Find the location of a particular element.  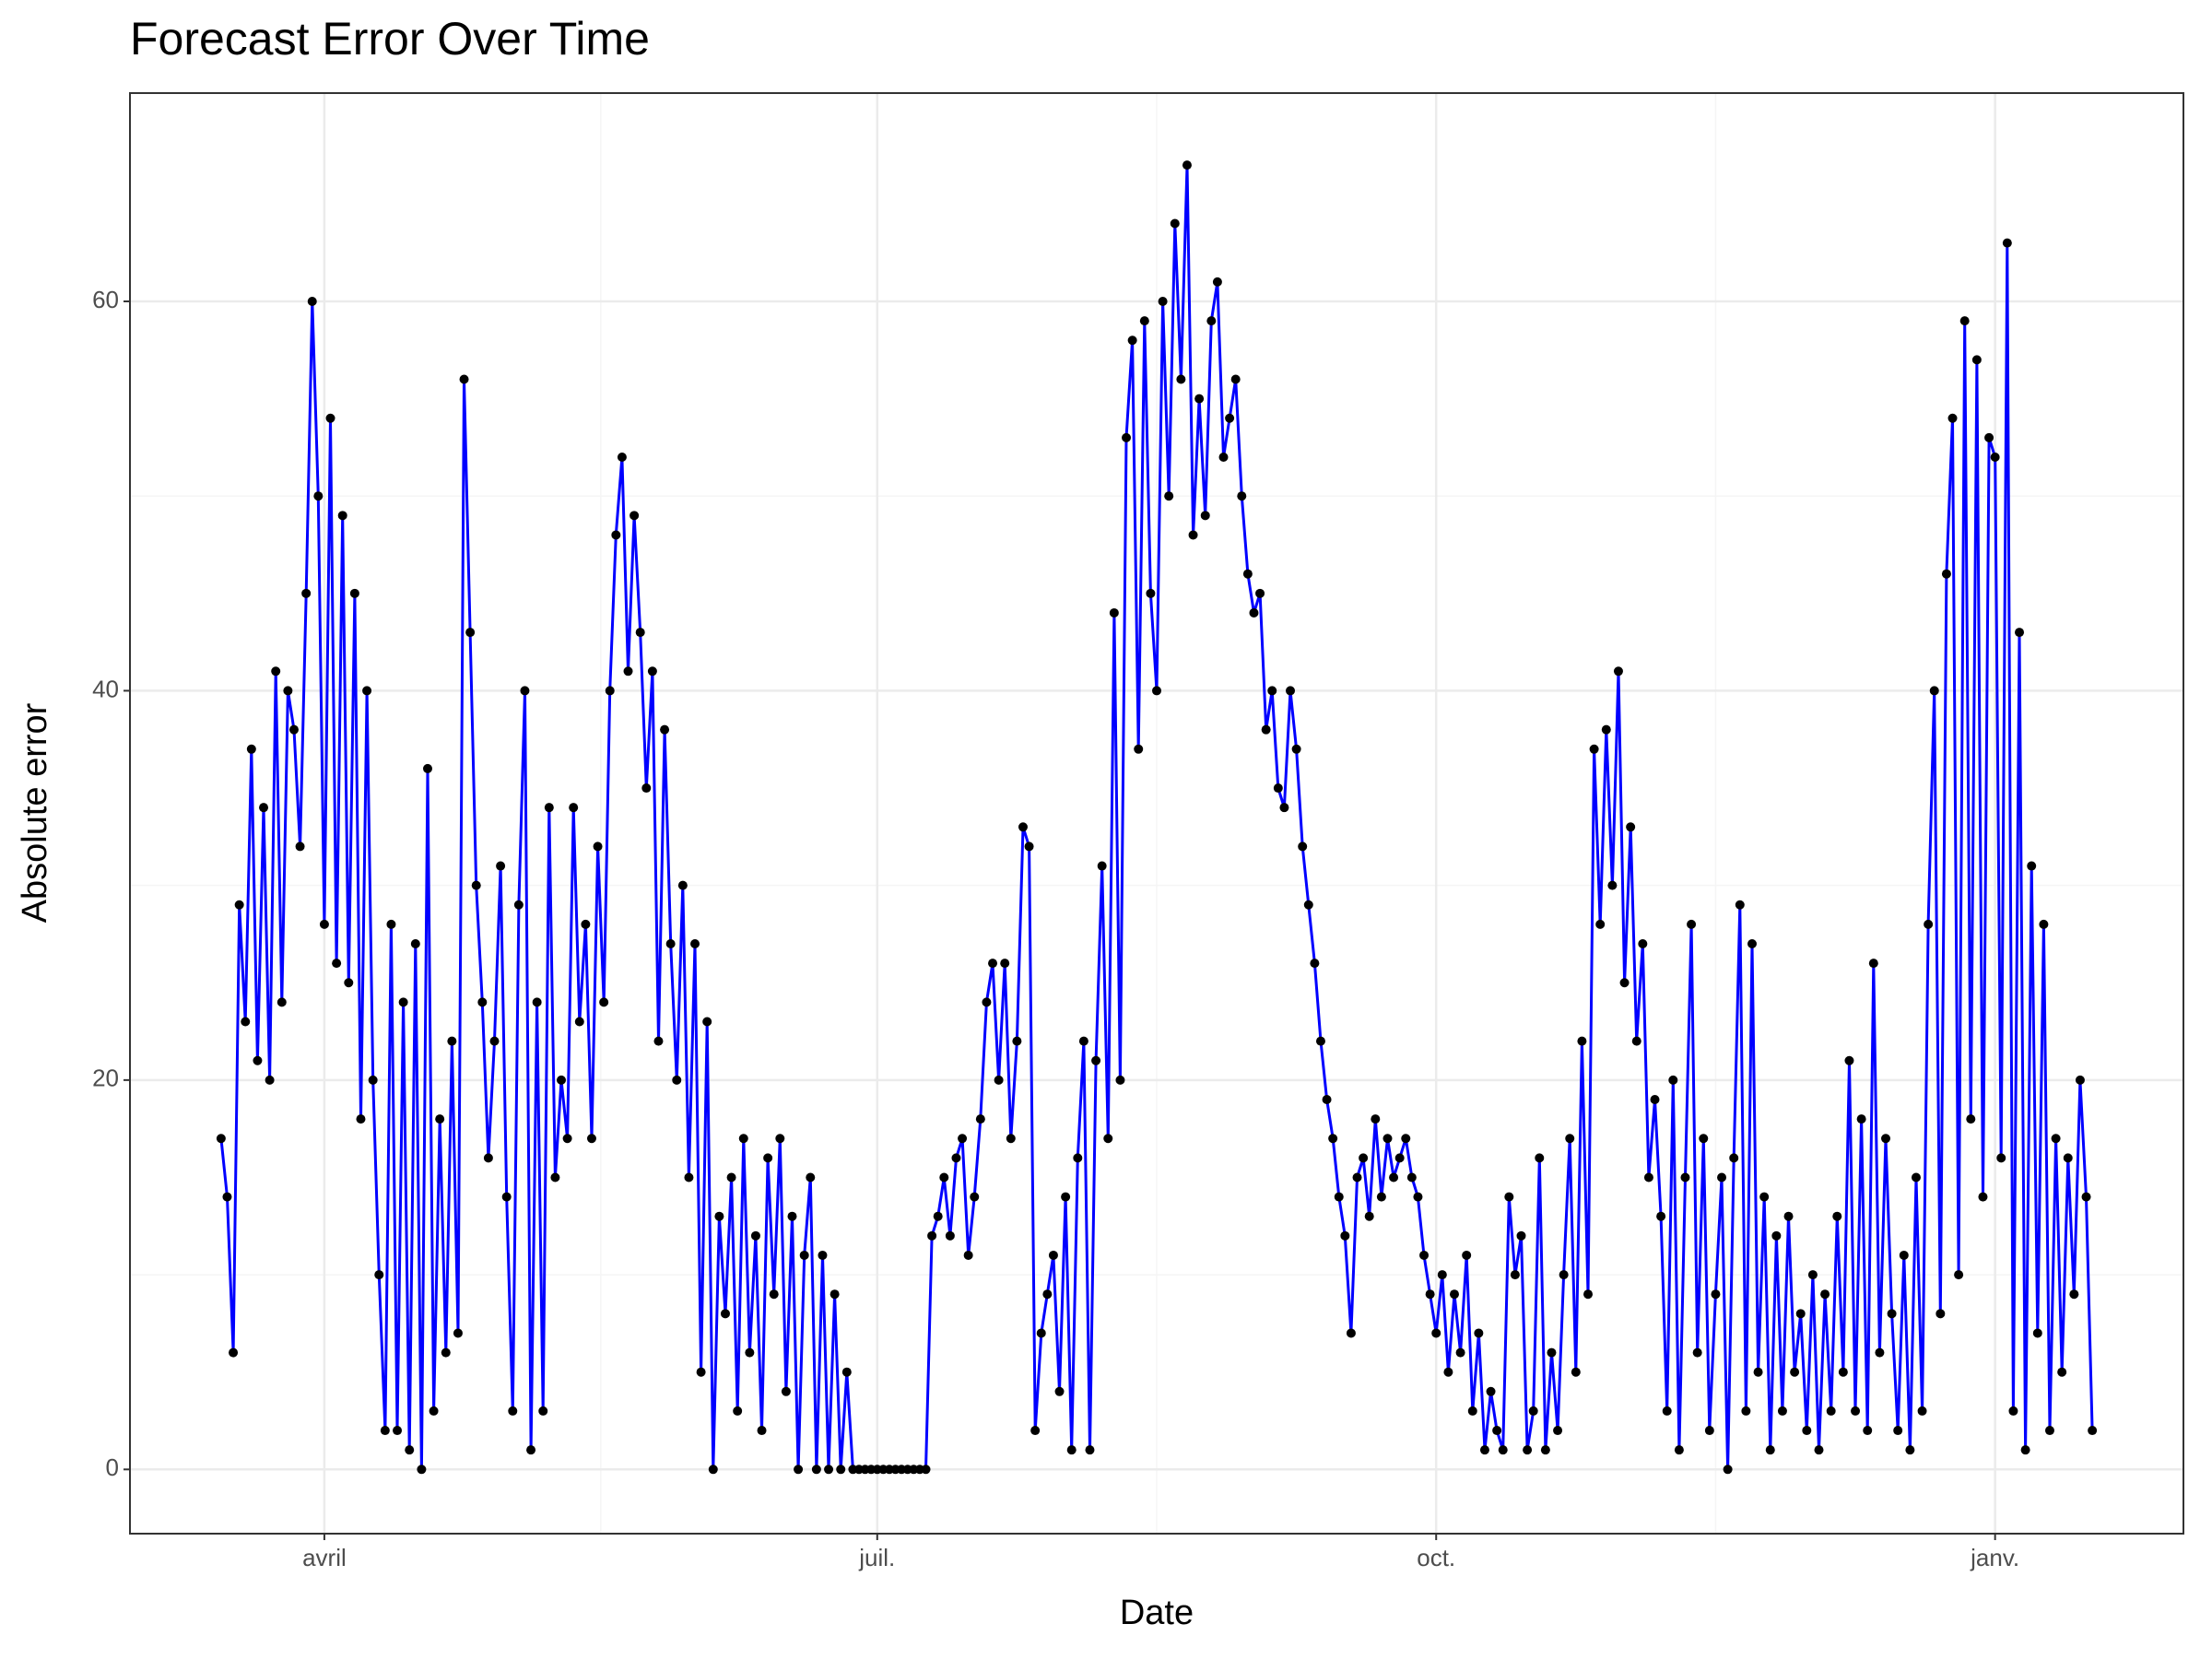

y-tick-label: 20 is located at coordinates (105, 1078).